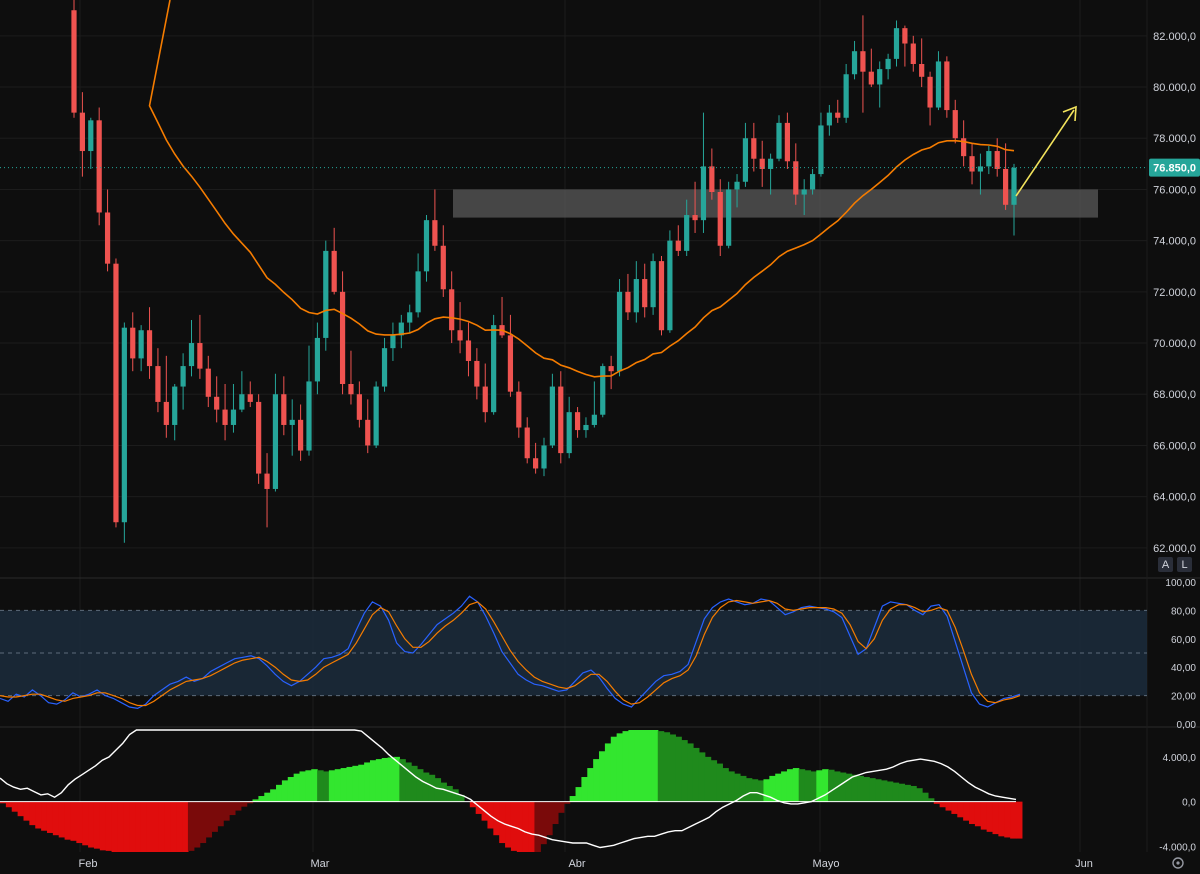  Describe the element at coordinates (1174, 167) in the screenshot. I see `last-price-tag` at that location.